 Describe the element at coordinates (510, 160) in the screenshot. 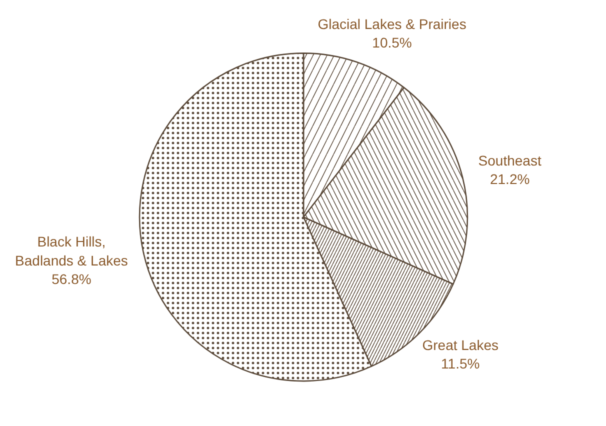

I see `slice-label: Southeast` at that location.